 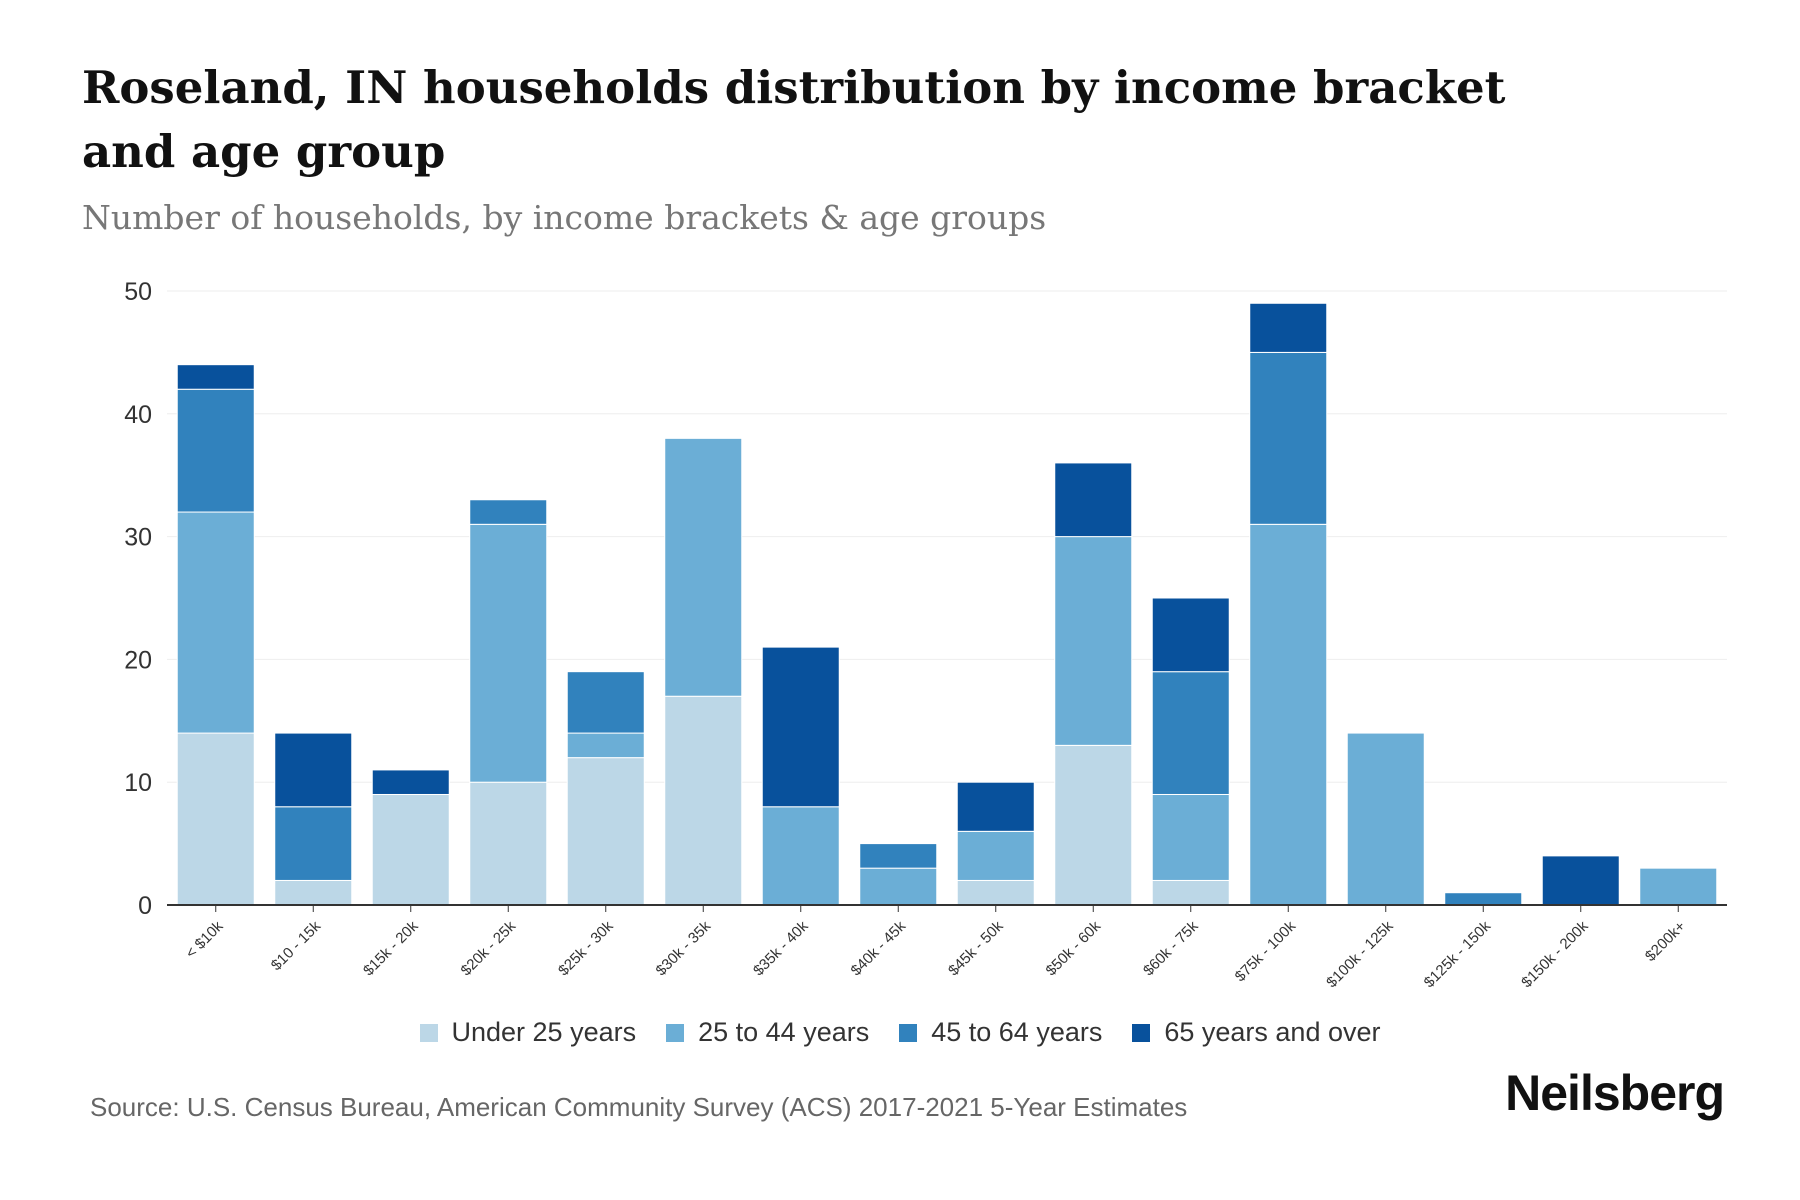 I want to click on x-tick-label: $50k - 60k, so click(x=1074, y=948).